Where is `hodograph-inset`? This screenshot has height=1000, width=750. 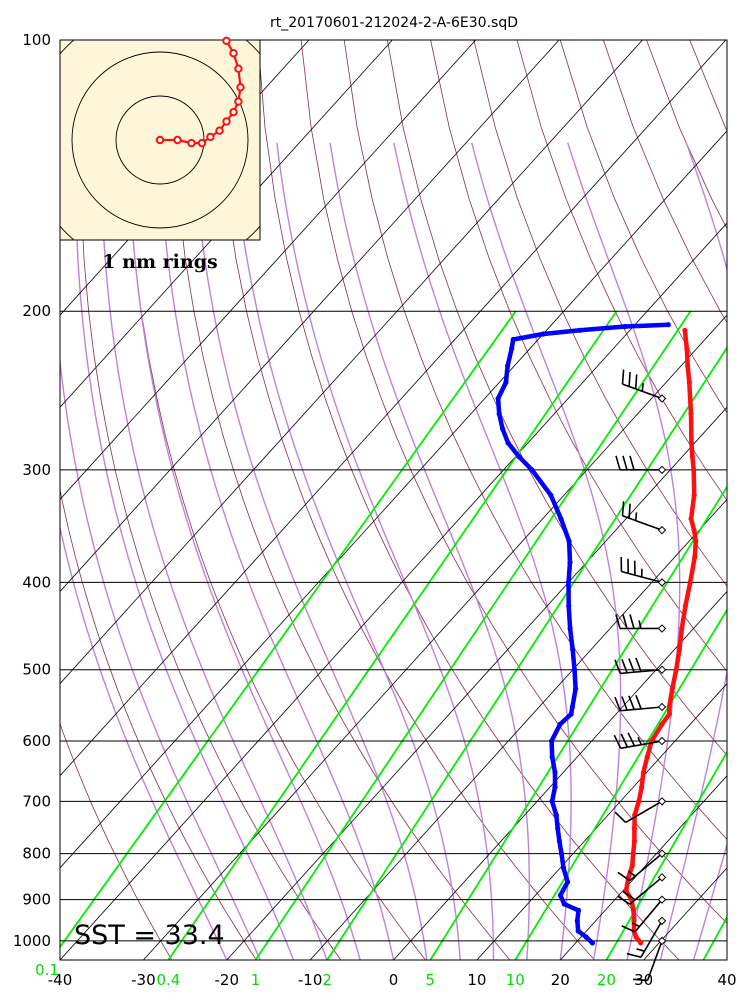 hodograph-inset is located at coordinates (160, 138).